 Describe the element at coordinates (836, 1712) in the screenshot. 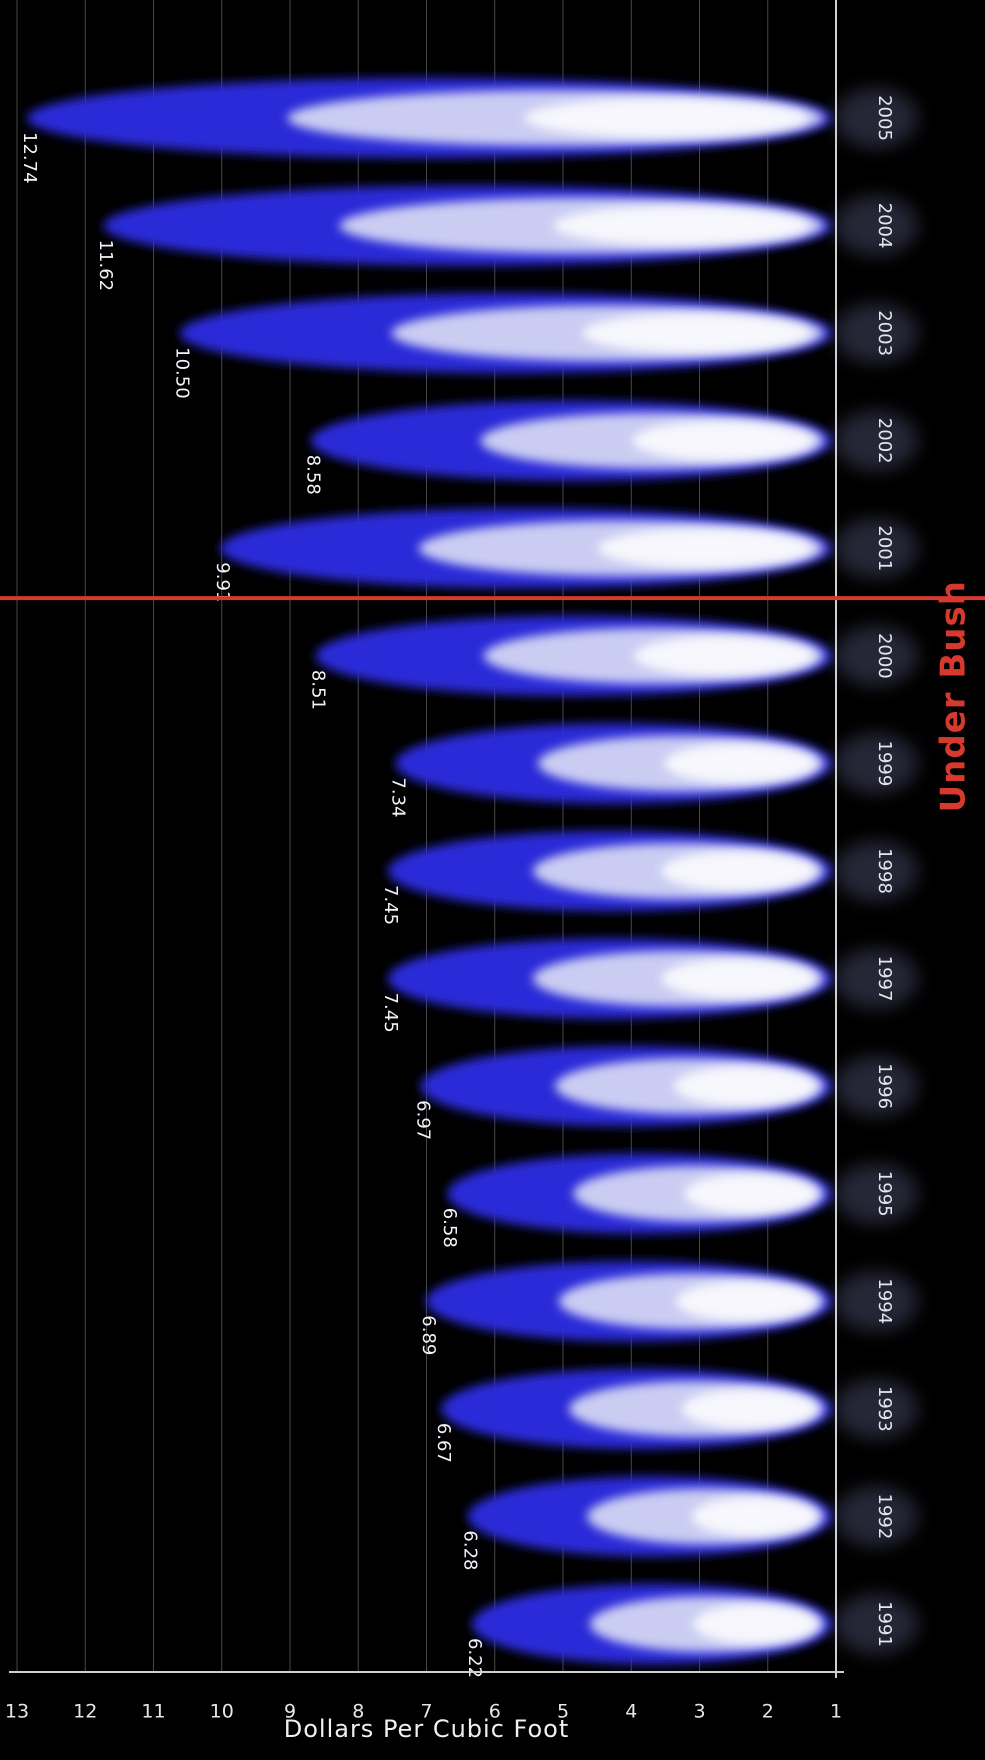

I see `y-tick-label: 1` at that location.